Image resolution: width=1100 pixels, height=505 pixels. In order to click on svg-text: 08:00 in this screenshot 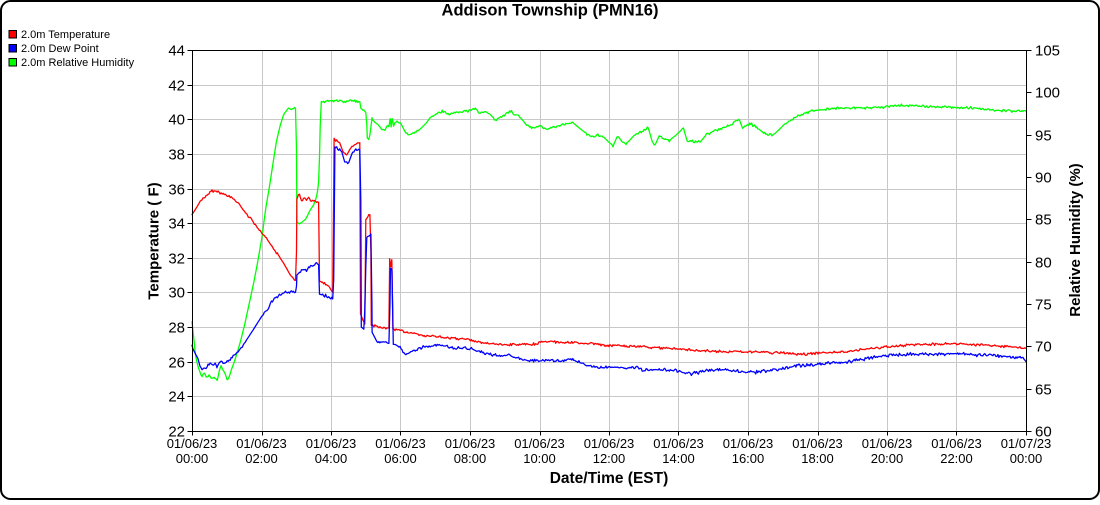, I will do `click(470, 458)`.